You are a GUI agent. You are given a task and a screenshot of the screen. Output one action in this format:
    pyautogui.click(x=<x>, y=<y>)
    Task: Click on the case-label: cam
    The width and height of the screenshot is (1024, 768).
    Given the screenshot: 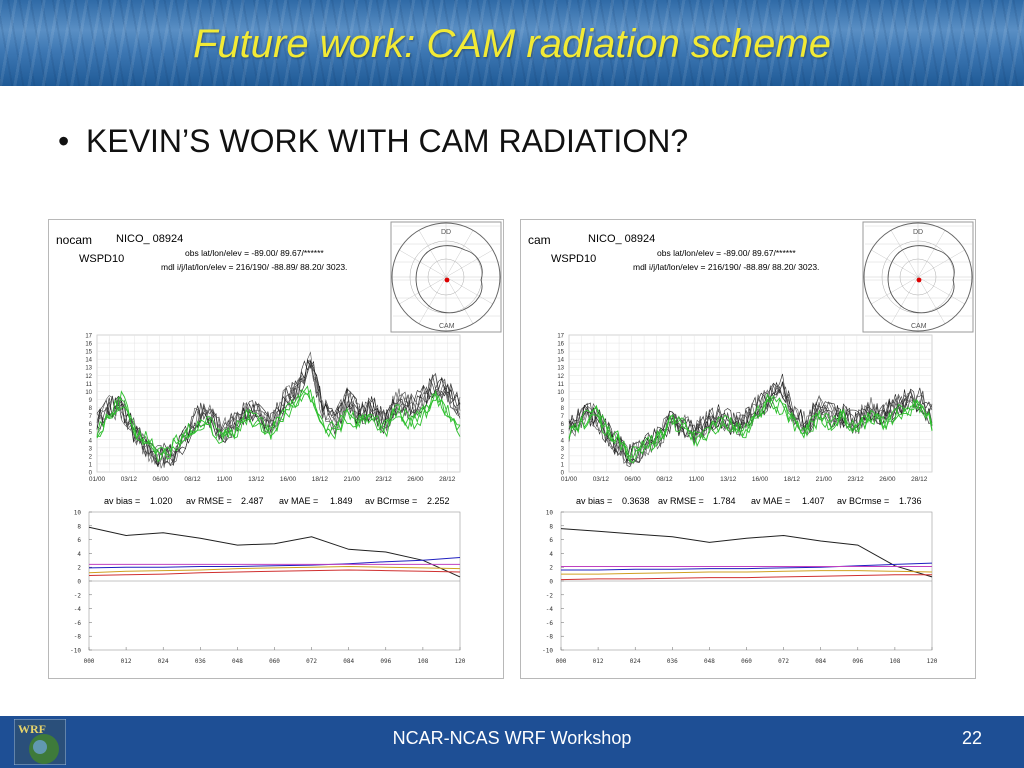 What is the action you would take?
    pyautogui.click(x=539, y=240)
    